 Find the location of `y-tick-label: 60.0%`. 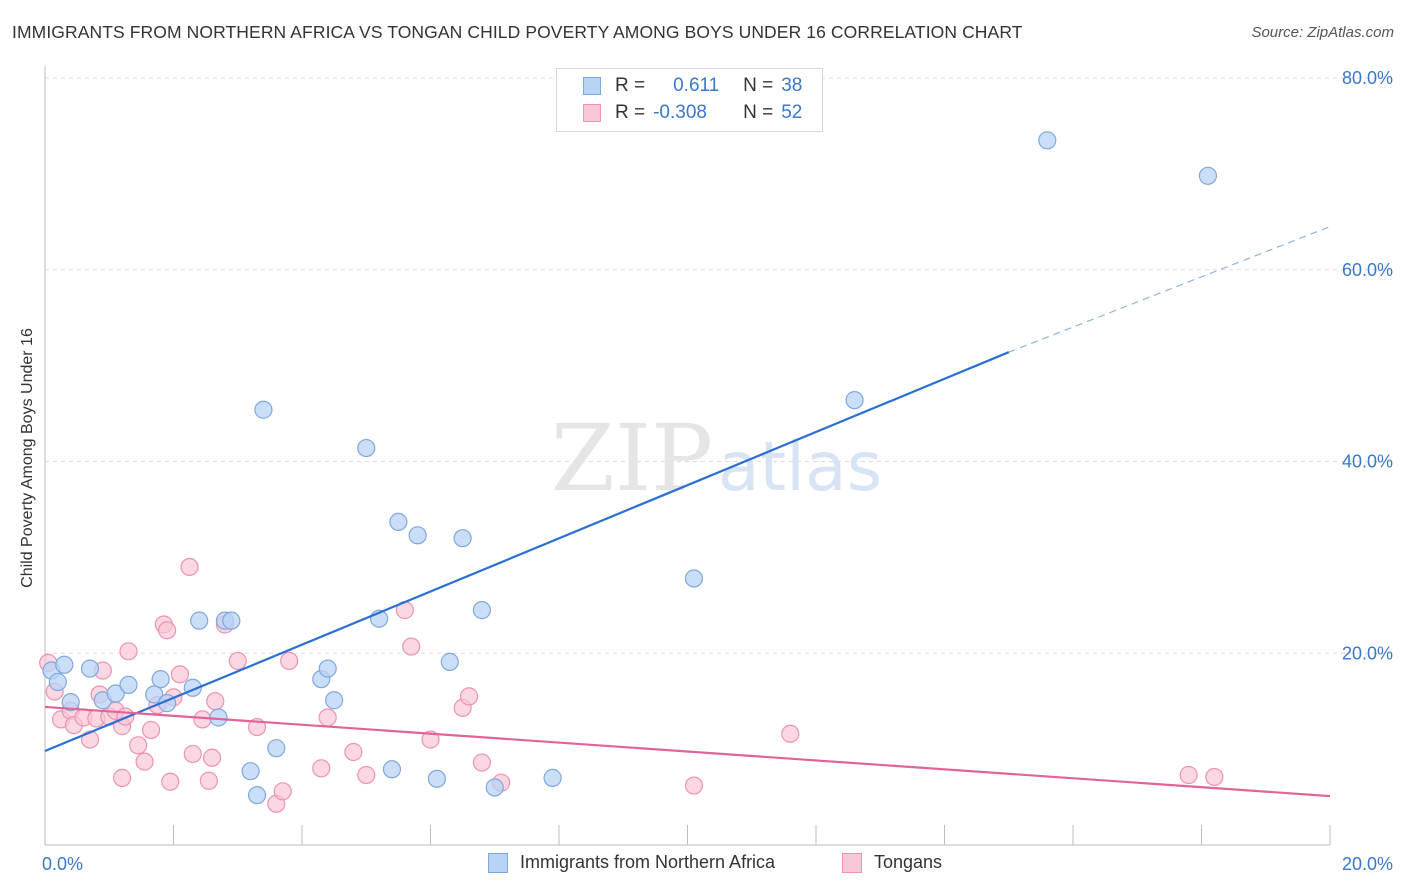

y-tick-label: 60.0% is located at coordinates (1367, 270).